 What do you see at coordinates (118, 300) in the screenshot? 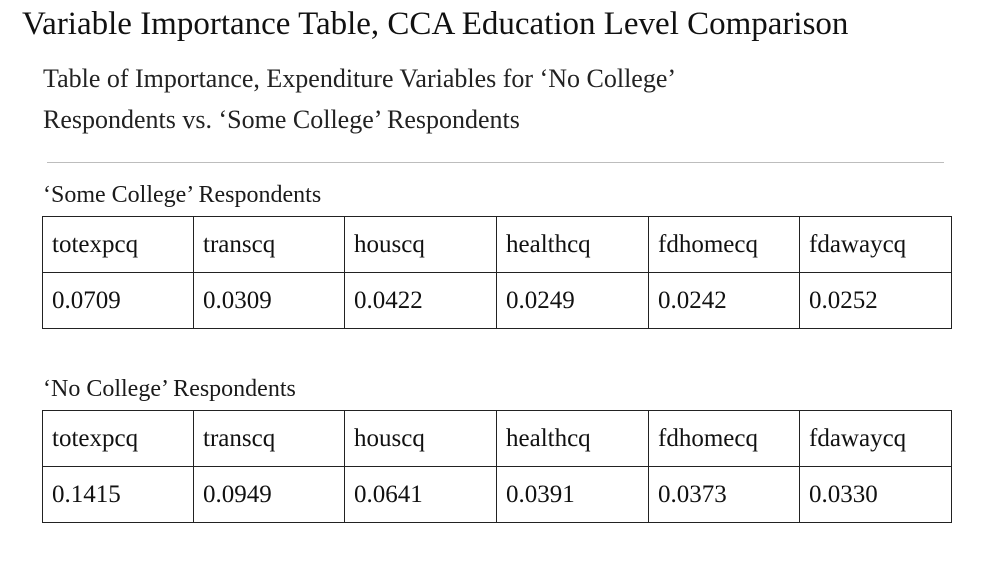
I see `value-cell-totexpcq: 0.0709` at bounding box center [118, 300].